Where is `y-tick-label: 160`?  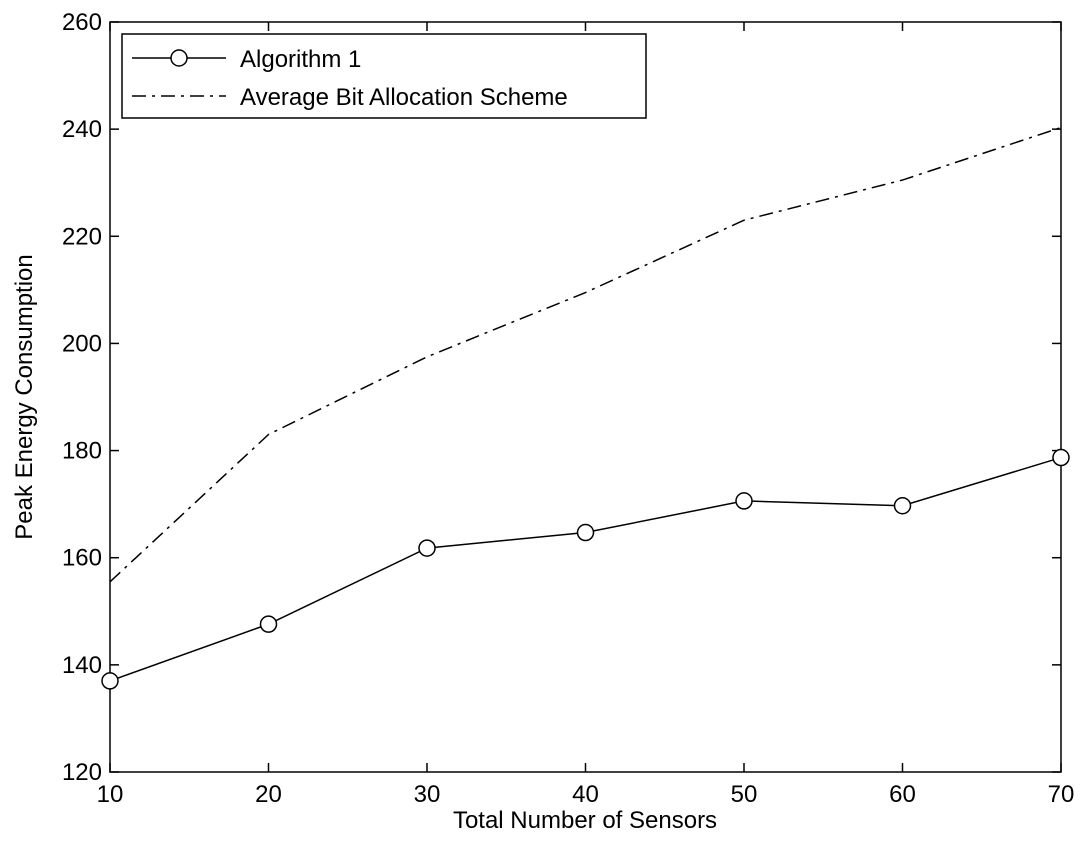 y-tick-label: 160 is located at coordinates (82, 558).